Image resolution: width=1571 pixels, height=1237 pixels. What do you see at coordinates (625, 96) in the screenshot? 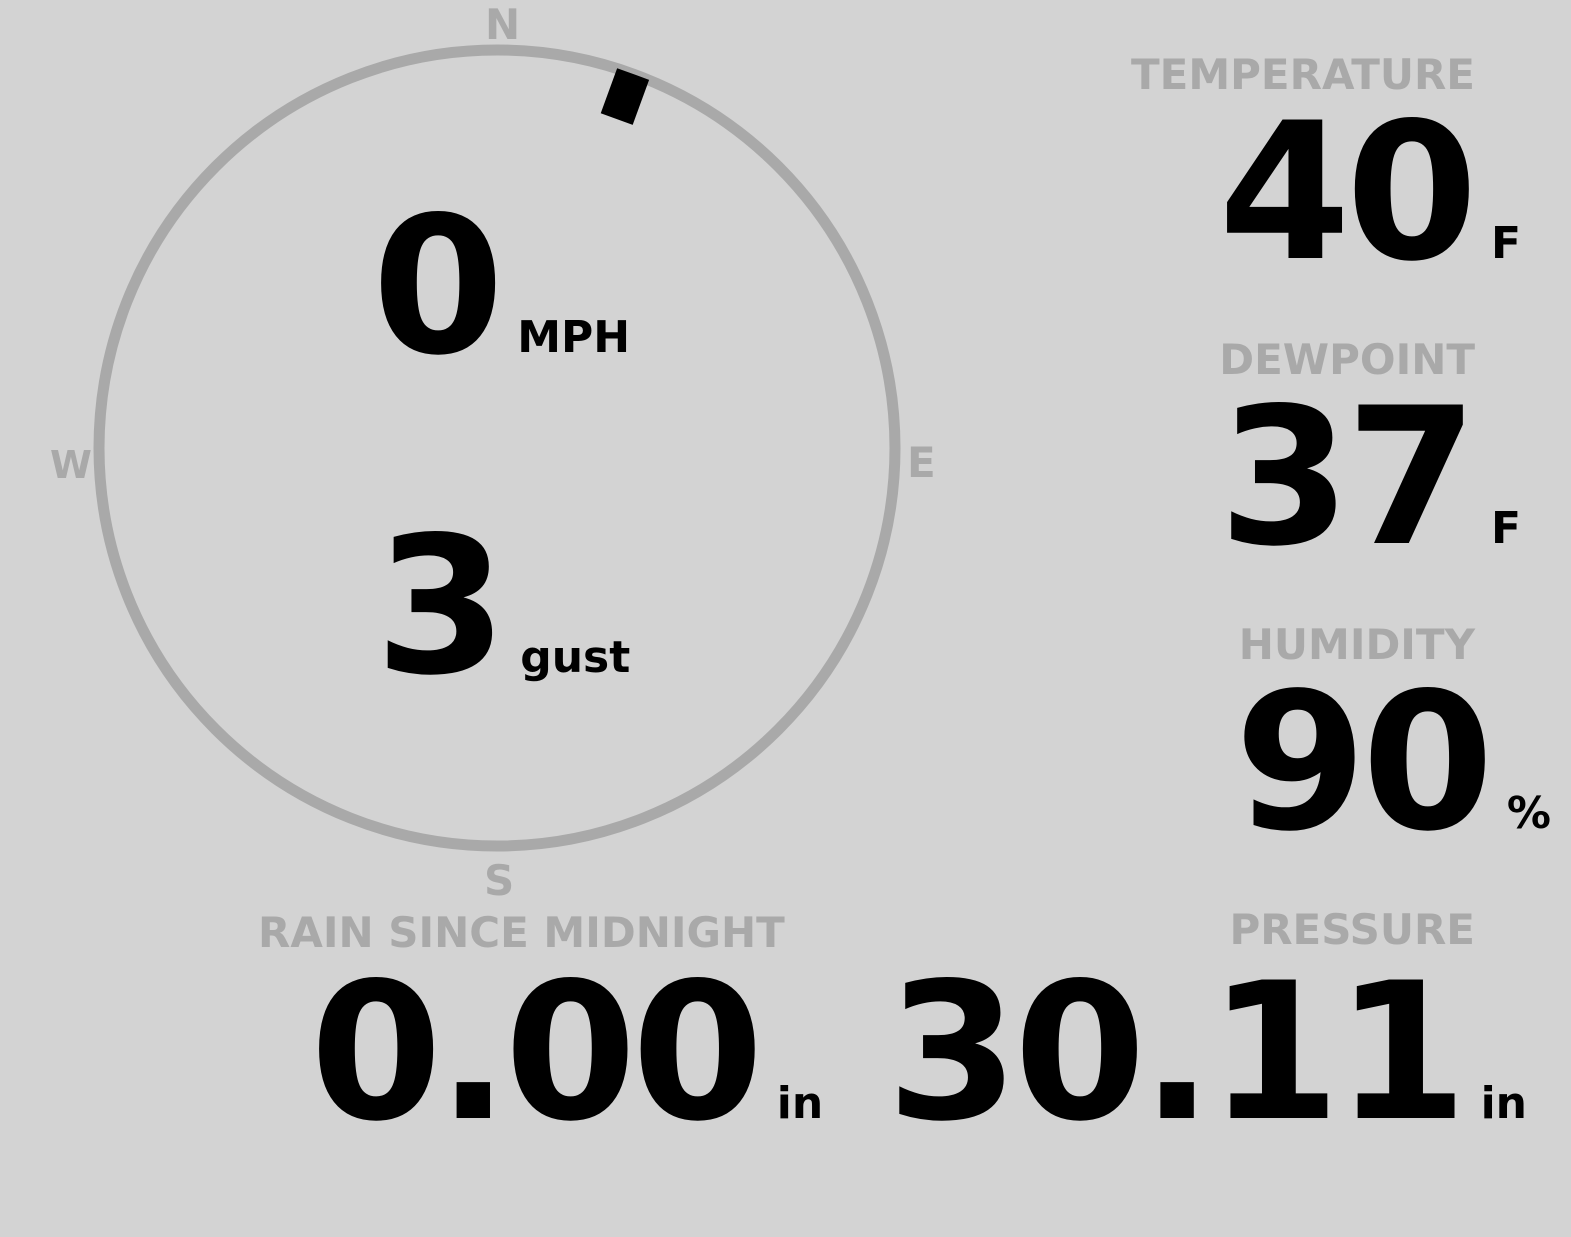
I see `wind-direction-marker` at bounding box center [625, 96].